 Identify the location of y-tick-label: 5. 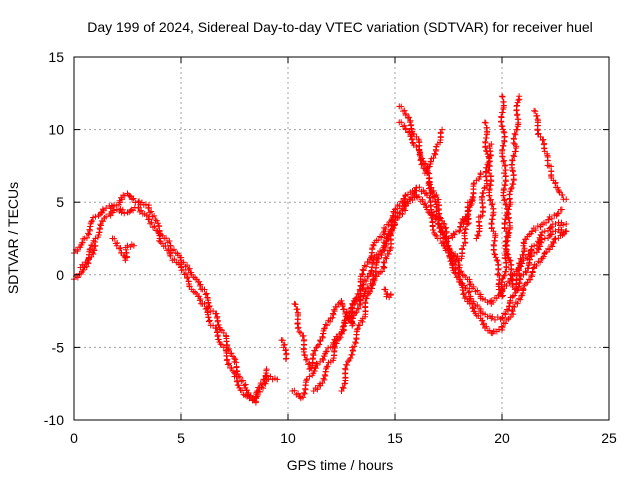
(60, 202).